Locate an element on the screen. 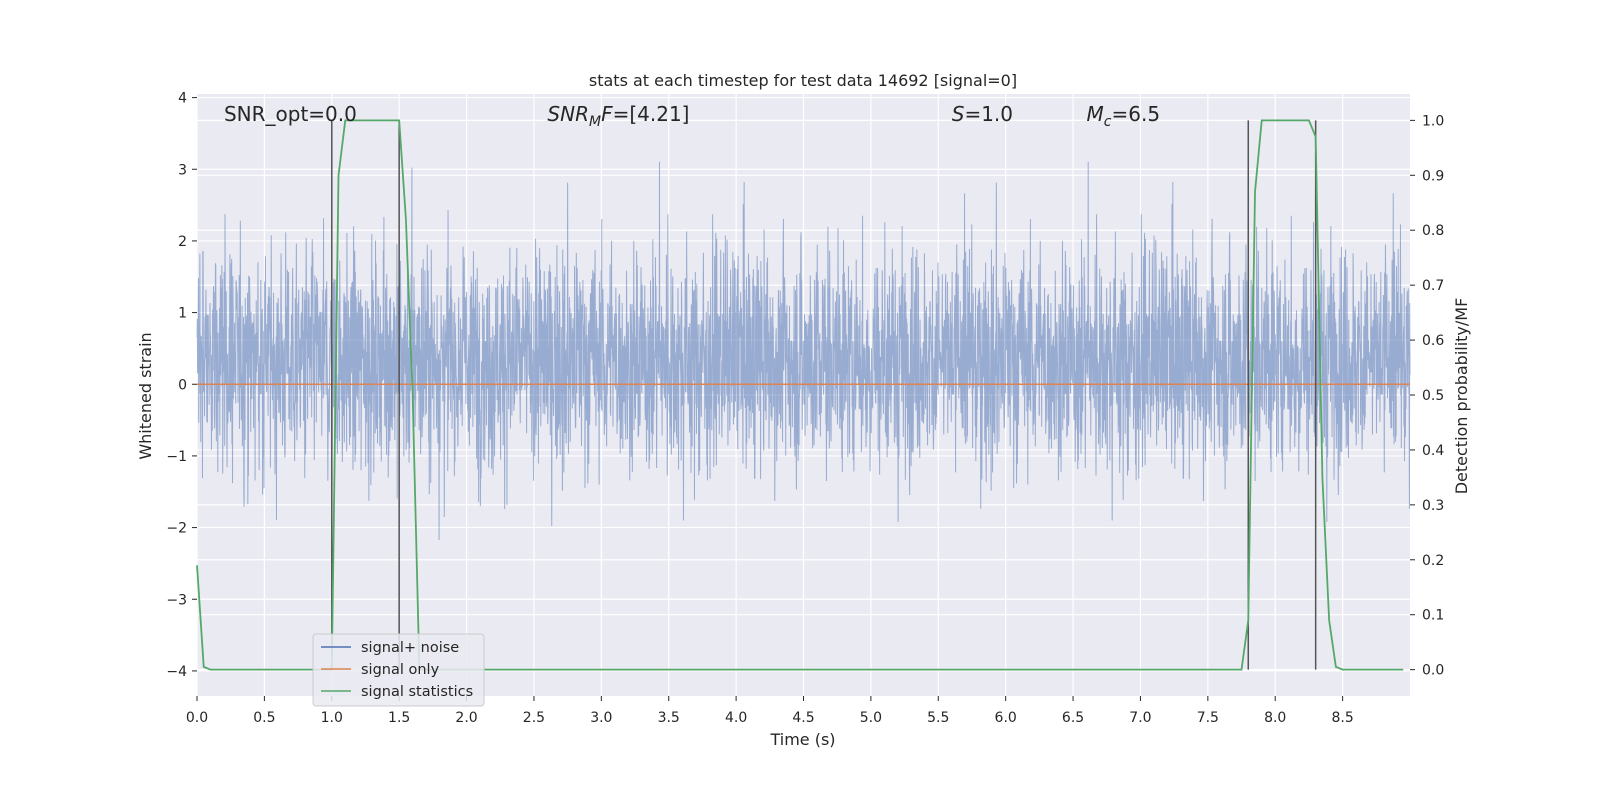 Image resolution: width=1600 pixels, height=800 pixels. x-tick-label-4: 2.0 is located at coordinates (466, 718).